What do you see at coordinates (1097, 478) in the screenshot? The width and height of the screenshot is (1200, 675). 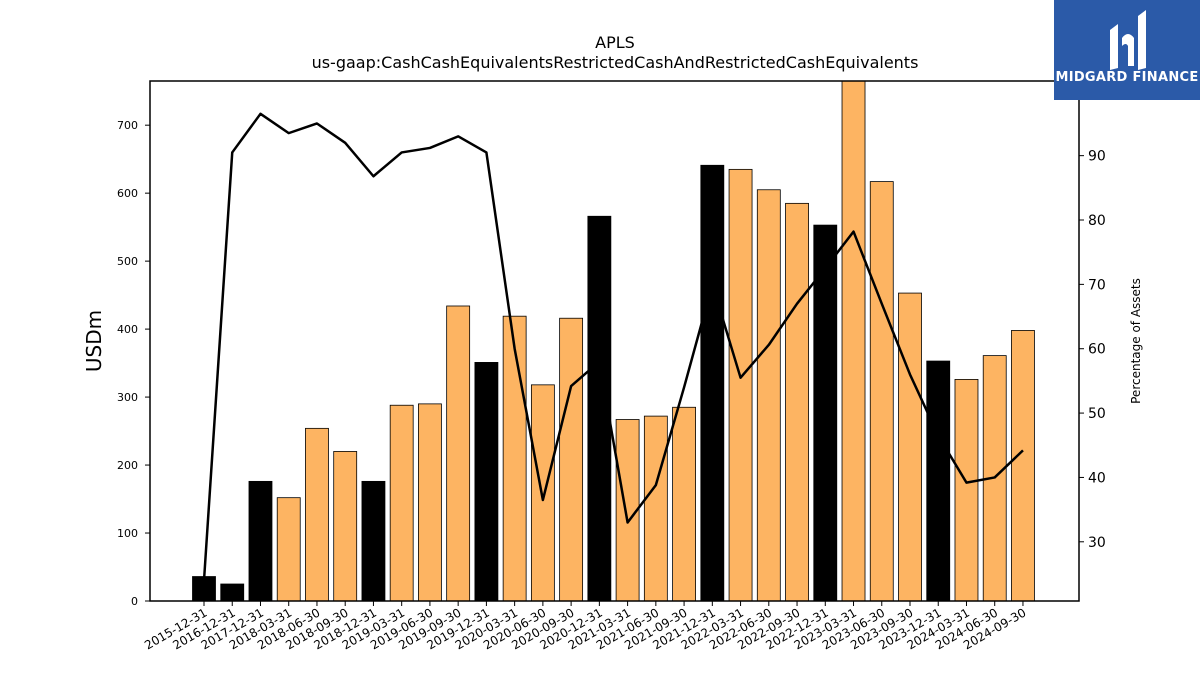 I see `y2-tick-label: 40` at bounding box center [1097, 478].